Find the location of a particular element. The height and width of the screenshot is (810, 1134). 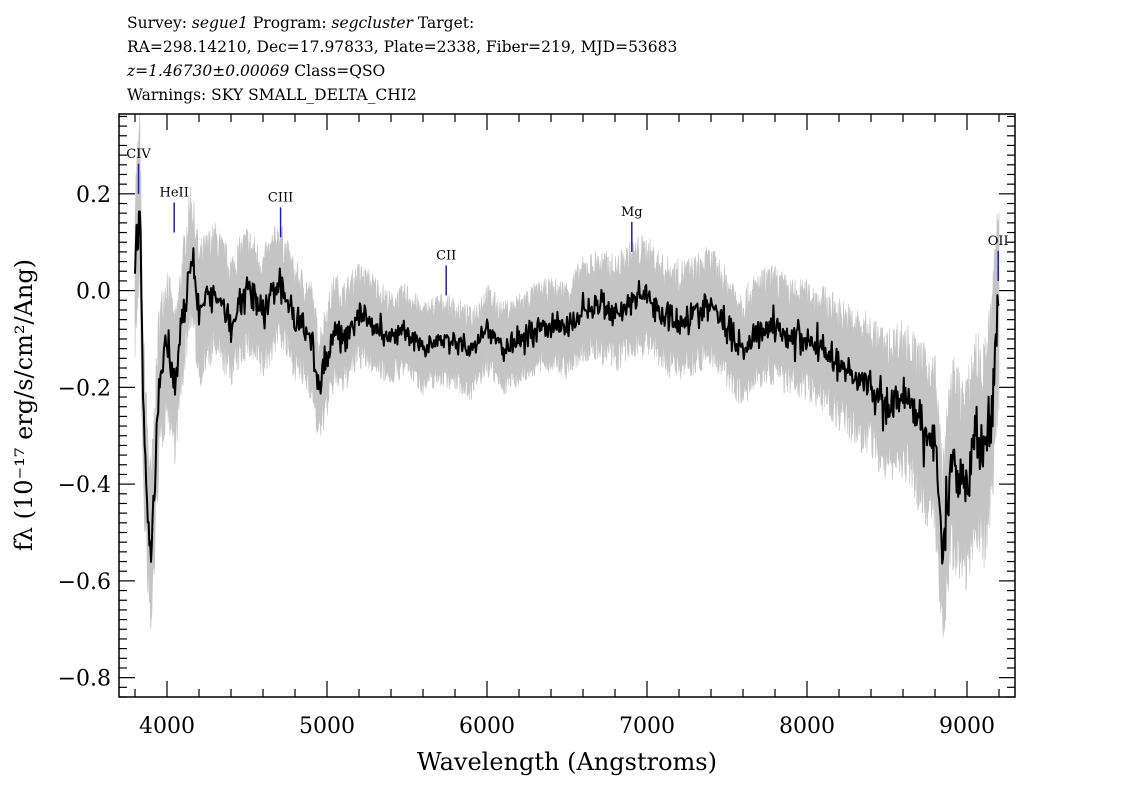

y-tick-label: −0.6 is located at coordinates (84, 582).